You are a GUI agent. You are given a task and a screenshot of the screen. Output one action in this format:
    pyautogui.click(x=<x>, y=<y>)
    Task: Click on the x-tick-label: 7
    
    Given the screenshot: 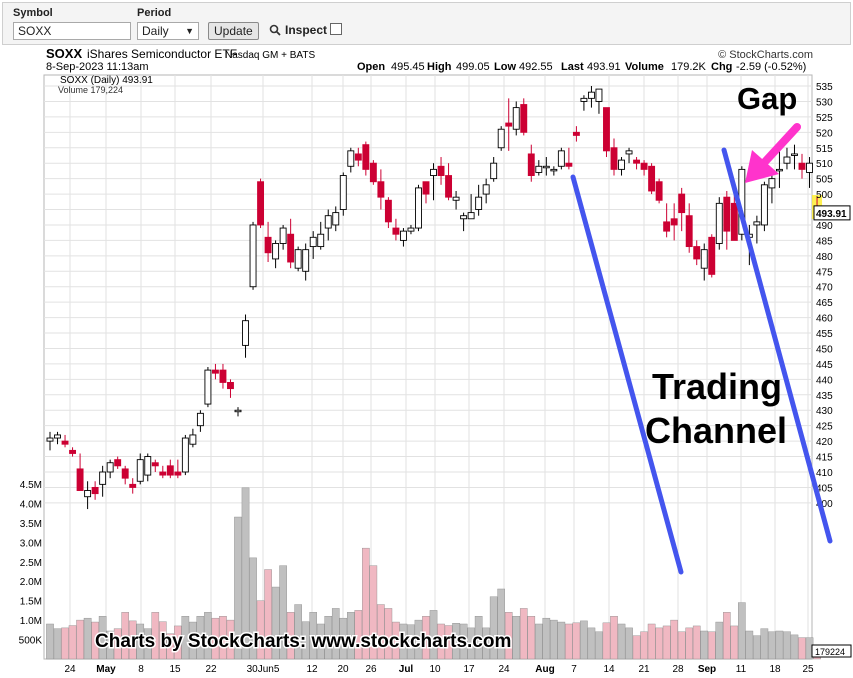 What is the action you would take?
    pyautogui.click(x=574, y=669)
    